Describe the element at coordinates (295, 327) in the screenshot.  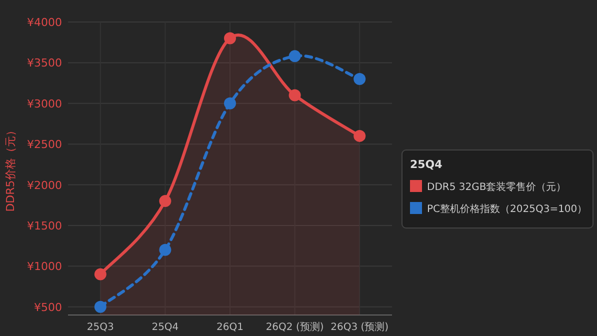
I see `x-tick-label: 26Q2 (预测)` at that location.